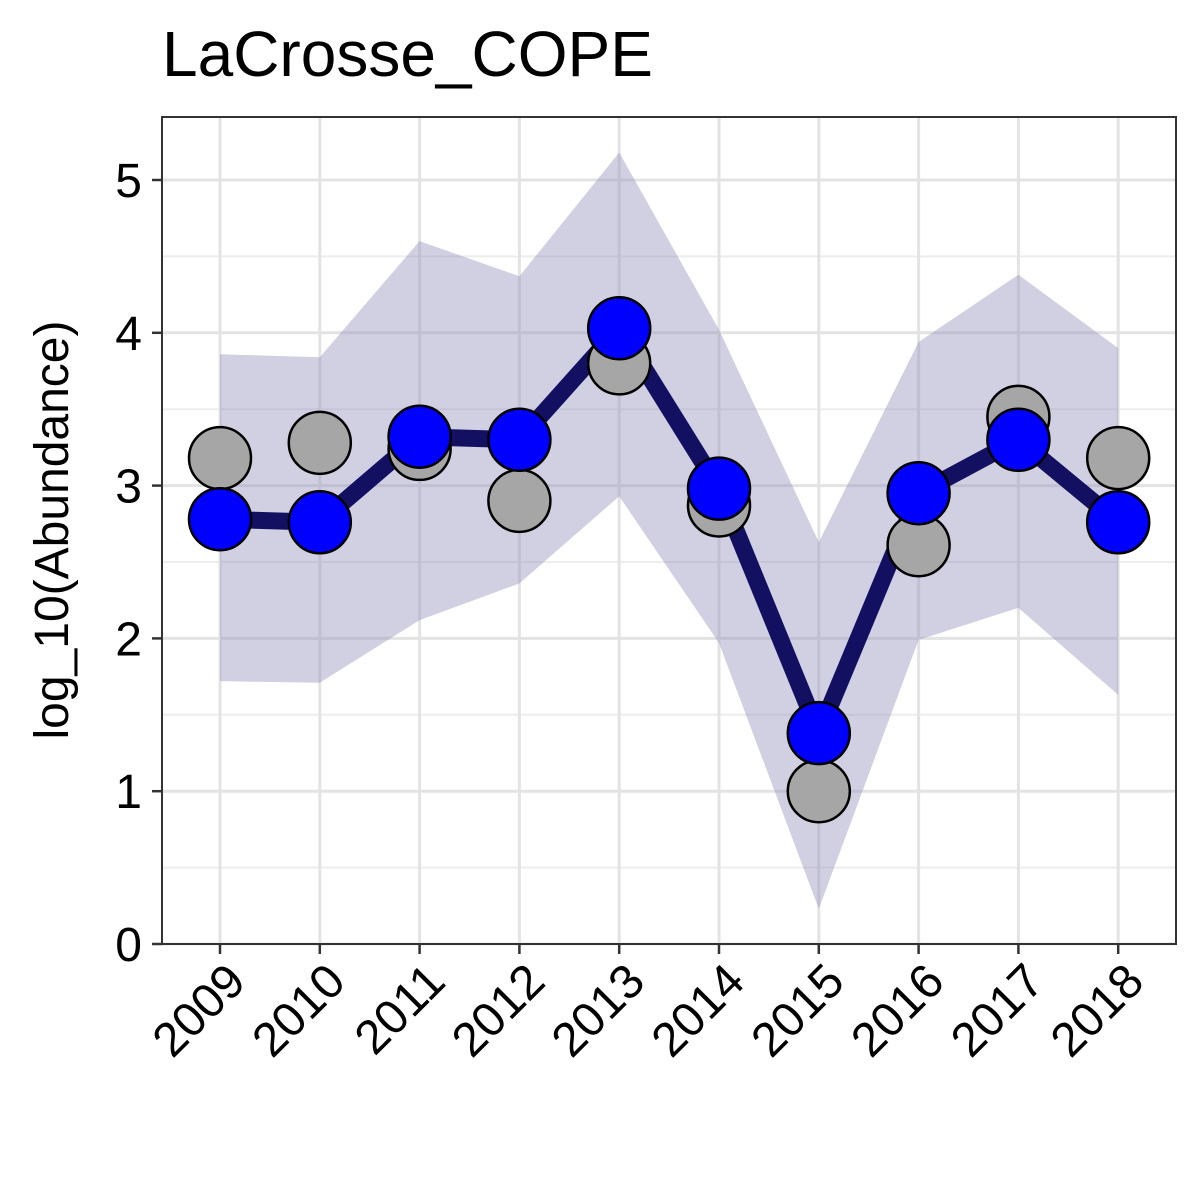  What do you see at coordinates (128, 792) in the screenshot?
I see `y-tick-label: 1` at bounding box center [128, 792].